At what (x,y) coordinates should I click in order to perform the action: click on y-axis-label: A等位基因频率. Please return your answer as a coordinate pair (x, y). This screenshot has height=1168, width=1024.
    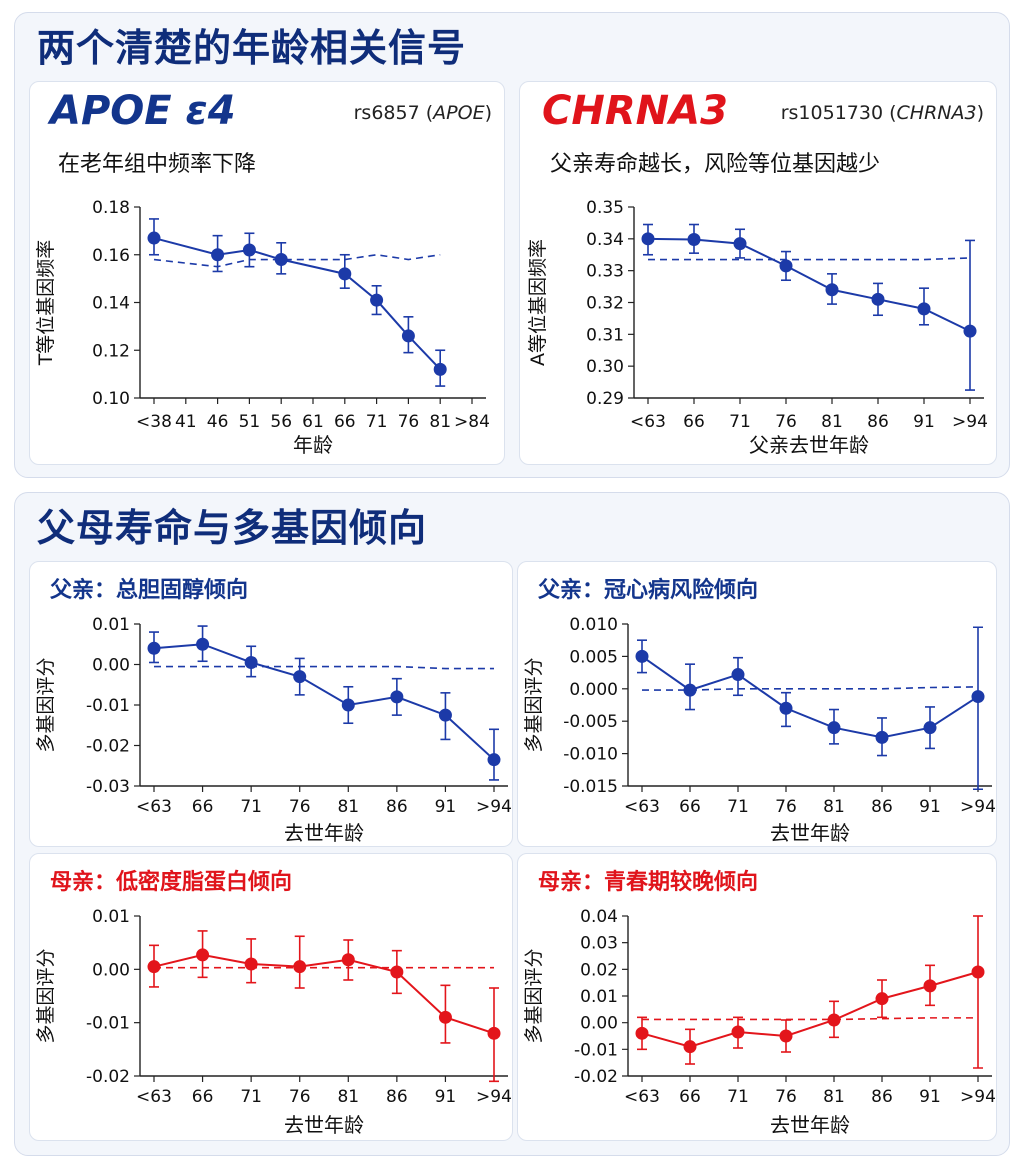
    Looking at the image, I should click on (538, 302).